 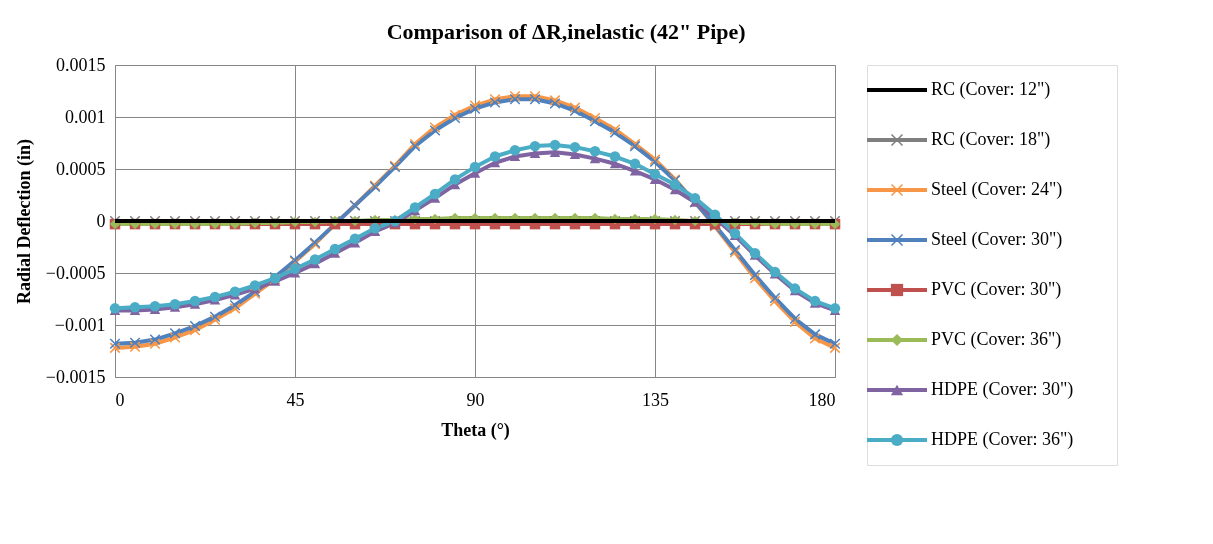 What do you see at coordinates (475, 430) in the screenshot?
I see `x-axis-title: Theta (°)` at bounding box center [475, 430].